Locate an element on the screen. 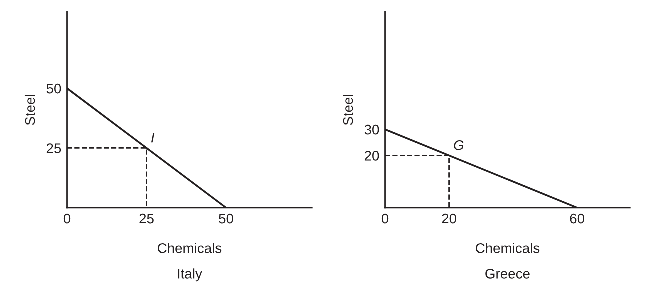 The image size is (653, 288). annotation: I is located at coordinates (153, 138).